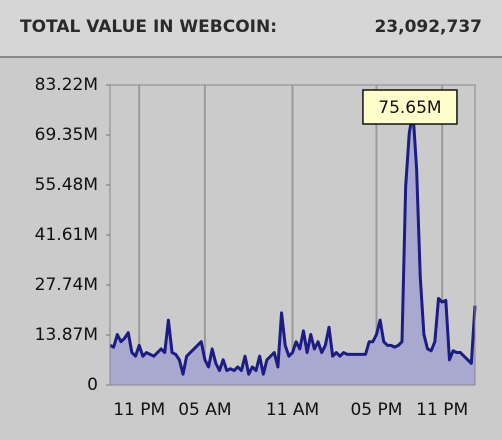  What do you see at coordinates (376, 410) in the screenshot?
I see `x-tick-label: 05 PM` at bounding box center [376, 410].